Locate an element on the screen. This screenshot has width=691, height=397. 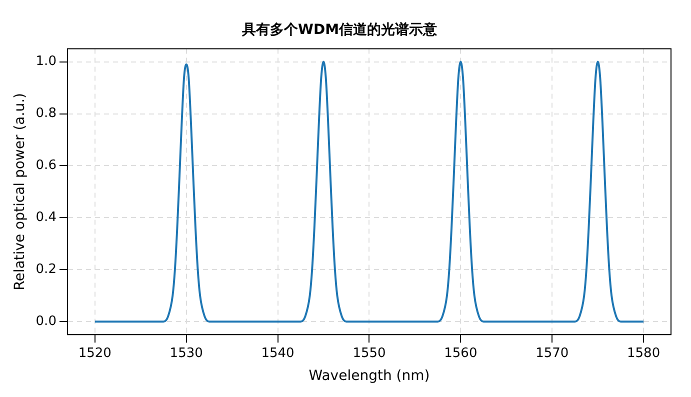
x-tick-label: 1530 is located at coordinates (186, 353).